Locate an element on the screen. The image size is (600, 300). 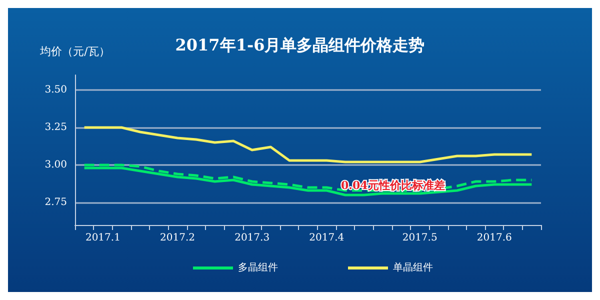
x-tick-label: 2017.6 is located at coordinates (494, 238).